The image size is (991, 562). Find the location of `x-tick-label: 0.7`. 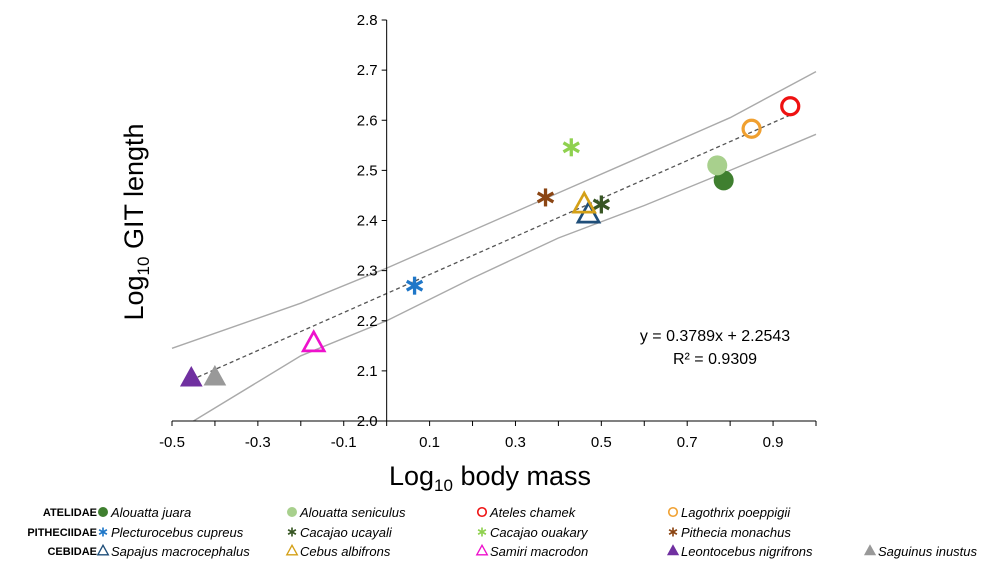

x-tick-label: 0.7 is located at coordinates (687, 442).